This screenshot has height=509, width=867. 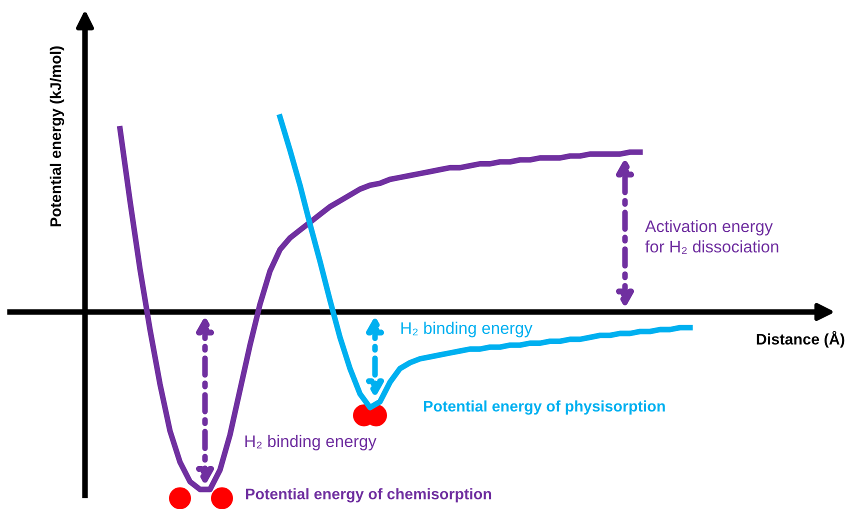 I want to click on x-axis-title: Distance (Å), so click(x=800, y=339).